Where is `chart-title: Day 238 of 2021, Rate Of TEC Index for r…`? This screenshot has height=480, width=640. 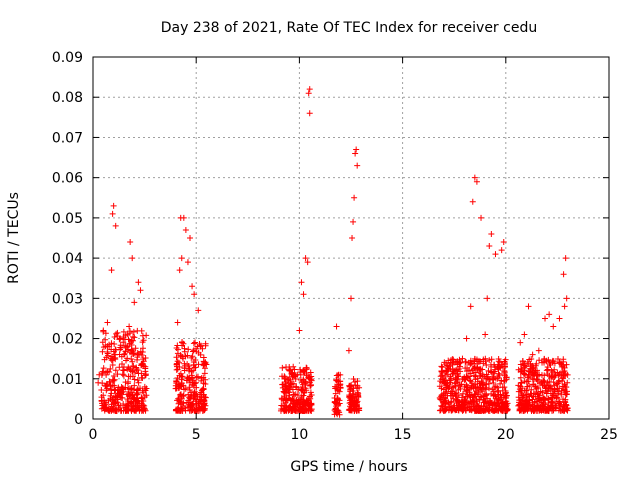 chart-title: Day 238 of 2021, Rate Of TEC Index for r… is located at coordinates (349, 28).